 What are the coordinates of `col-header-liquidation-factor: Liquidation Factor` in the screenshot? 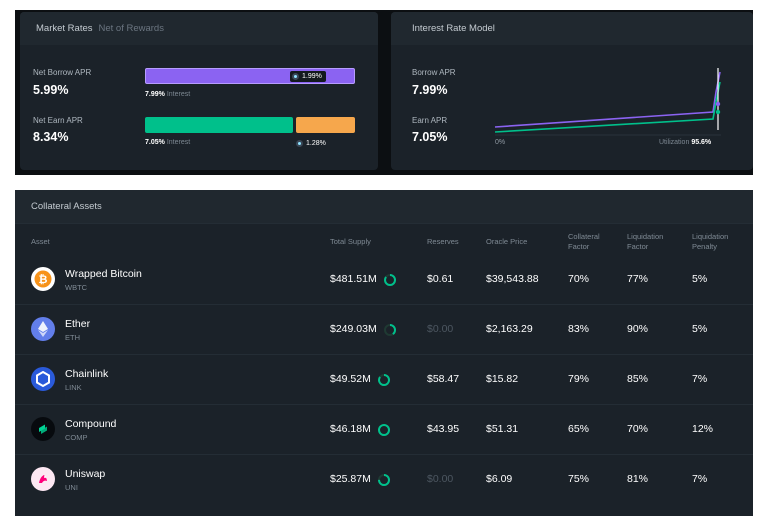 It's located at (645, 241).